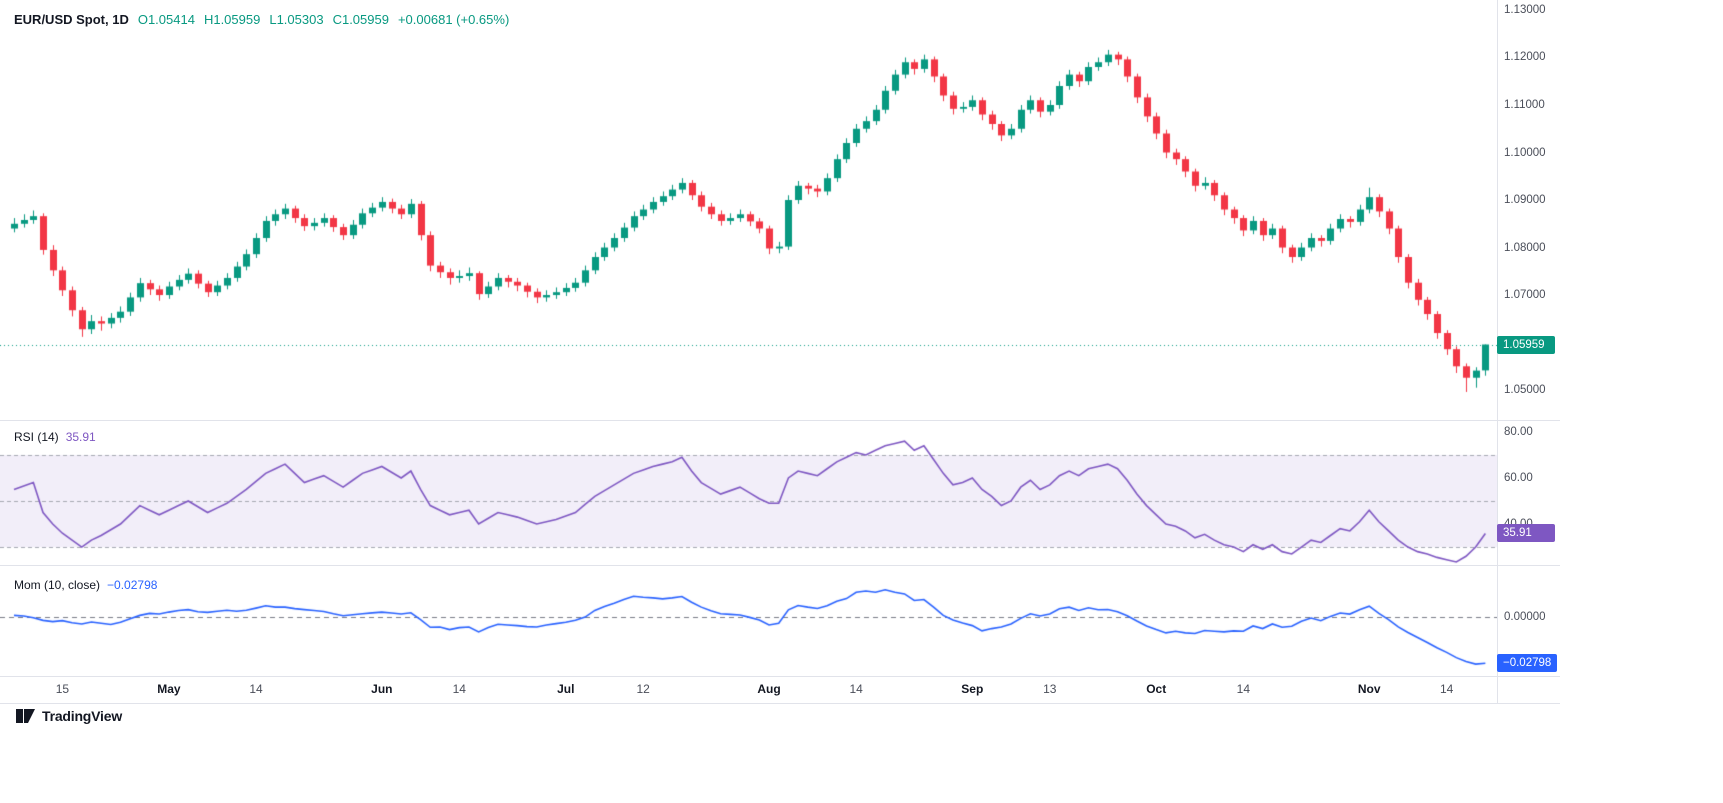  What do you see at coordinates (1525, 152) in the screenshot?
I see `price-axis-label: 1.10000` at bounding box center [1525, 152].